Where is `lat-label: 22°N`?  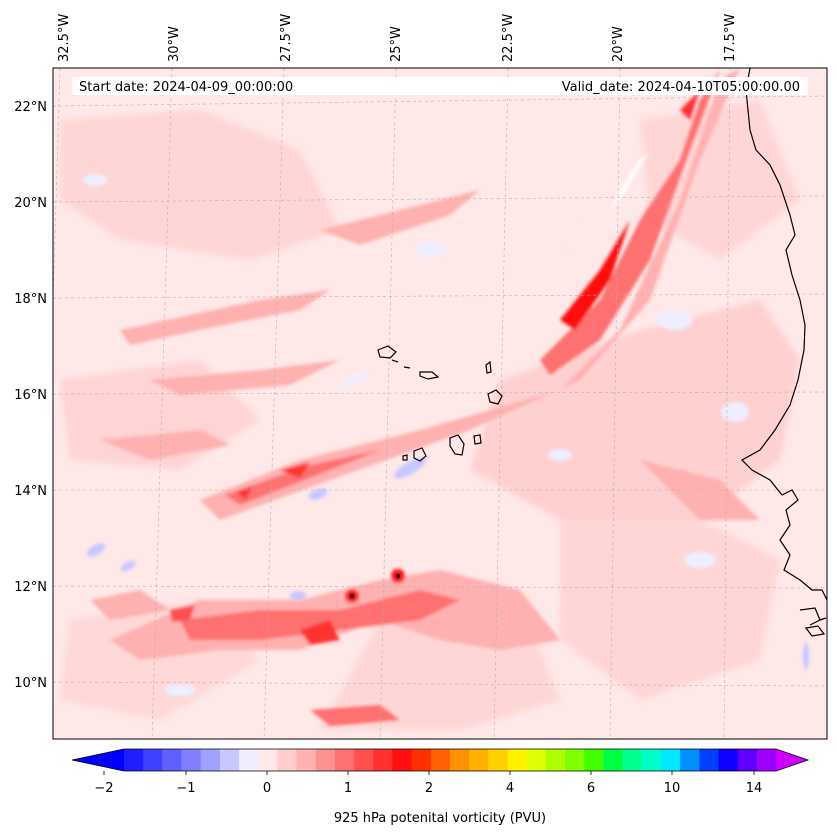 lat-label: 22°N is located at coordinates (30, 107).